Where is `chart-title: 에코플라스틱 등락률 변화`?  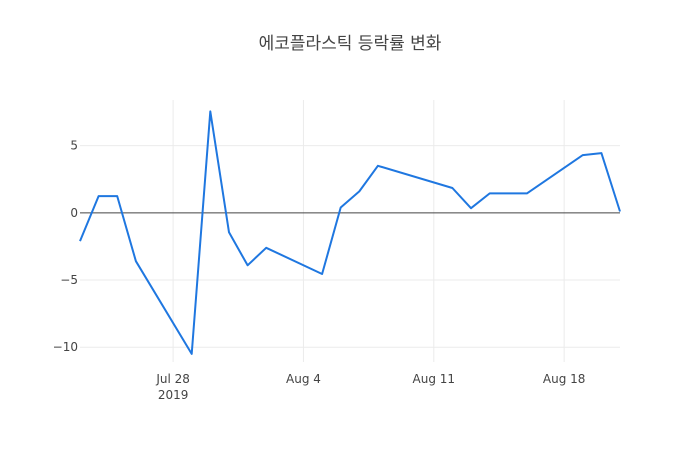
chart-title: 에코플라스틱 등락률 변화 is located at coordinates (350, 44).